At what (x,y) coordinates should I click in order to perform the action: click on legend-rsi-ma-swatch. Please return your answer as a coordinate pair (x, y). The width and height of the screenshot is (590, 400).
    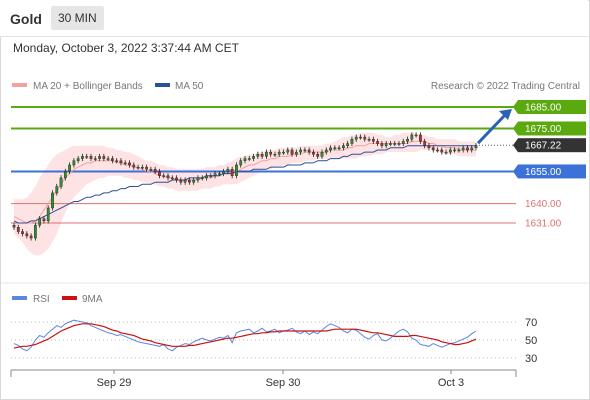
    Looking at the image, I should click on (69, 298).